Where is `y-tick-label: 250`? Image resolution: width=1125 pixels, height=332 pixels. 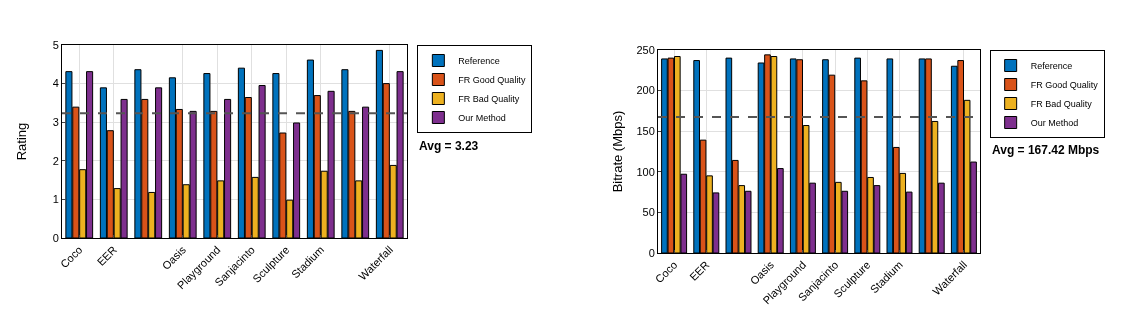 y-tick-label: 250 is located at coordinates (645, 49).